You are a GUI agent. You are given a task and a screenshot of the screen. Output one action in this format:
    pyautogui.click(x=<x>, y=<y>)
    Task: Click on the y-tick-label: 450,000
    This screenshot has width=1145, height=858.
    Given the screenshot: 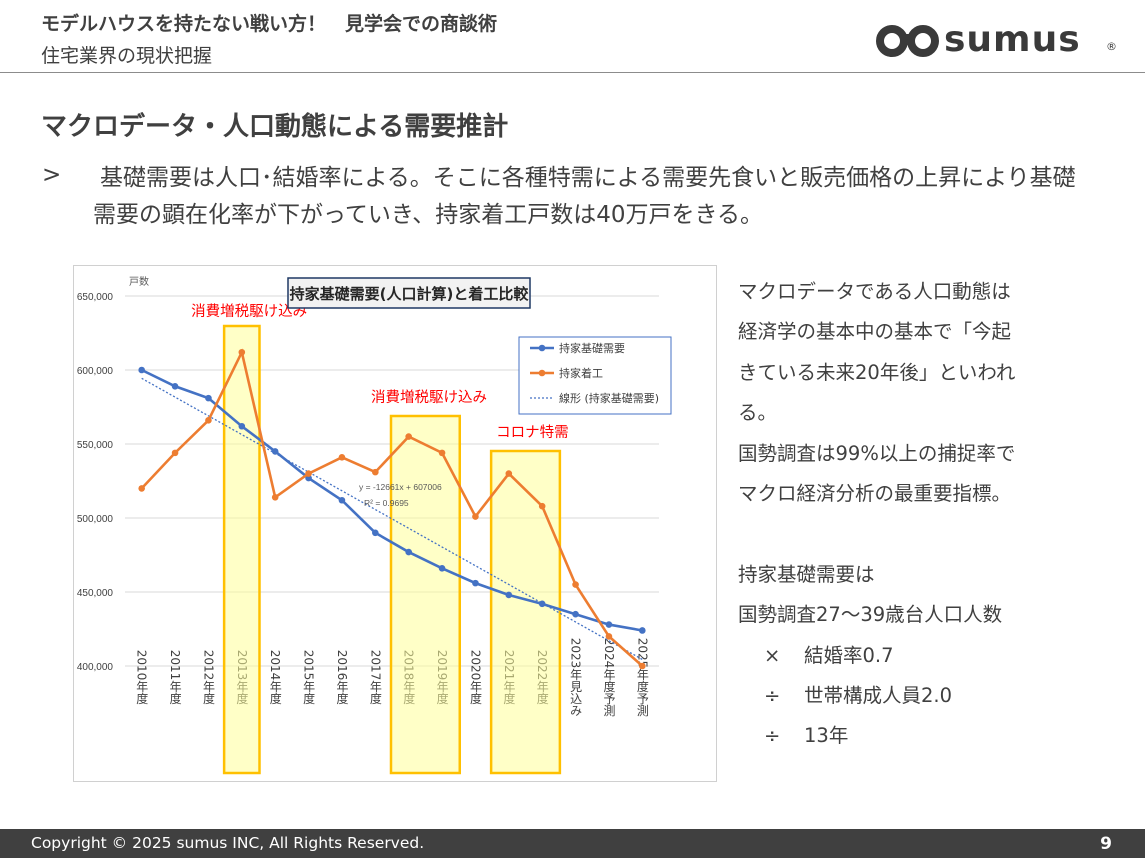 What is the action you would take?
    pyautogui.click(x=95, y=593)
    